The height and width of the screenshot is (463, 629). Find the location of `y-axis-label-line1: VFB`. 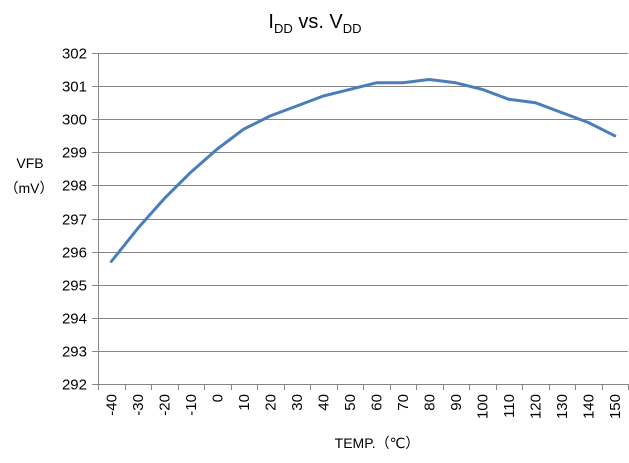

y-axis-label-line1: VFB is located at coordinates (29, 163).